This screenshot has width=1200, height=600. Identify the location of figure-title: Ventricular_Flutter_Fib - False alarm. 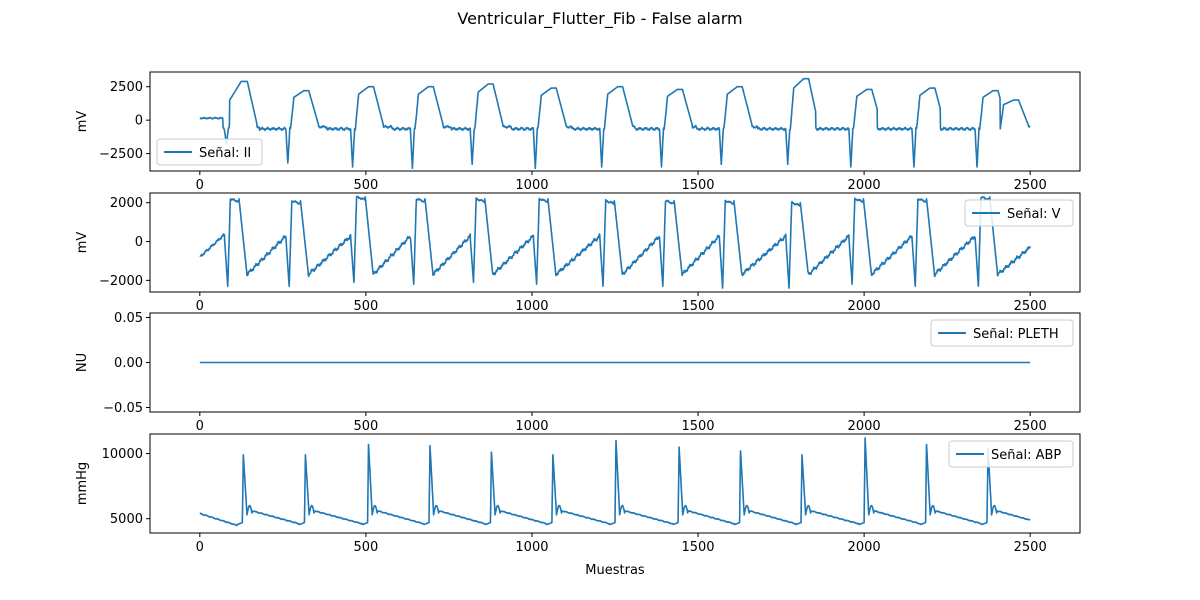
(600, 18).